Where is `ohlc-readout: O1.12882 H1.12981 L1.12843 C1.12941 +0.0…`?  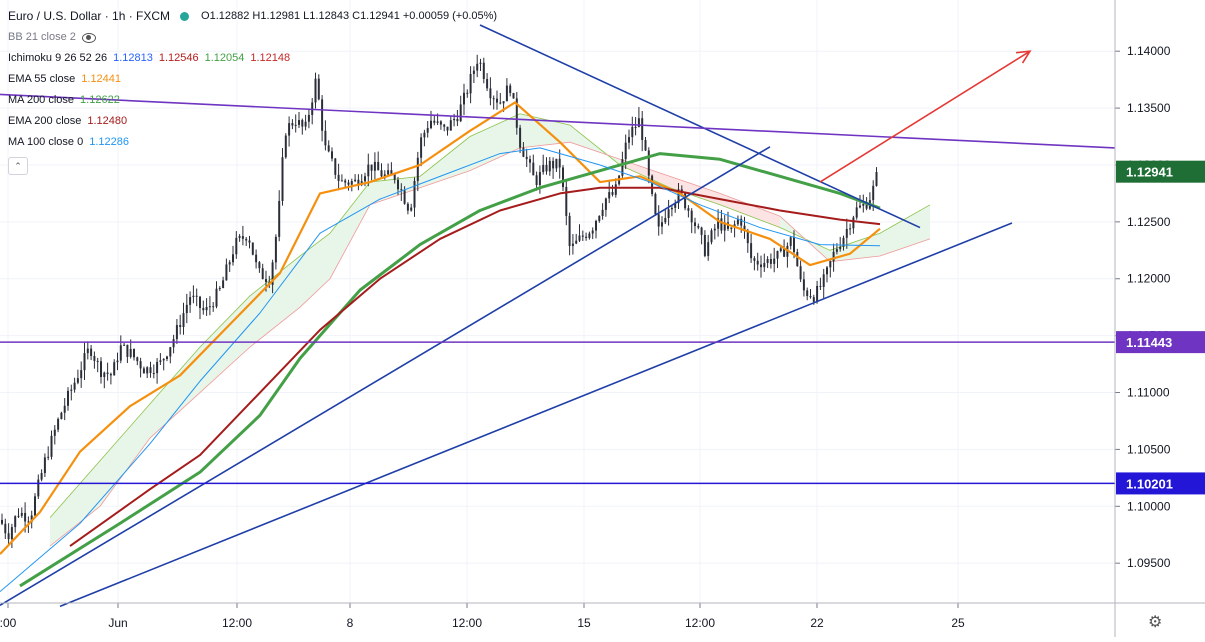
ohlc-readout: O1.12882 H1.12981 L1.12843 C1.12941 +0.0… is located at coordinates (349, 16).